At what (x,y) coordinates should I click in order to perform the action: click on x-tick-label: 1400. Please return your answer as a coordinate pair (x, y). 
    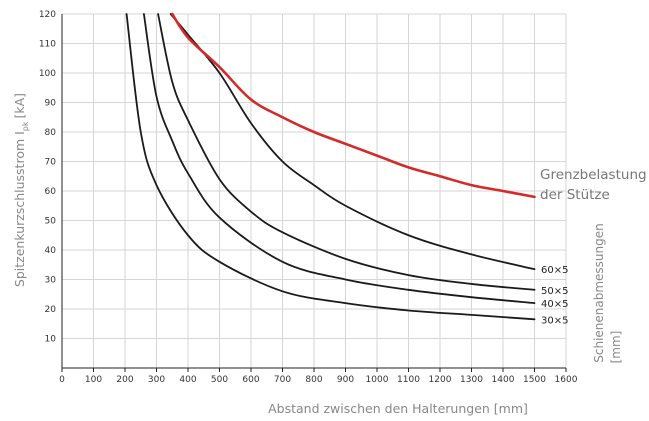
    Looking at the image, I should click on (503, 380).